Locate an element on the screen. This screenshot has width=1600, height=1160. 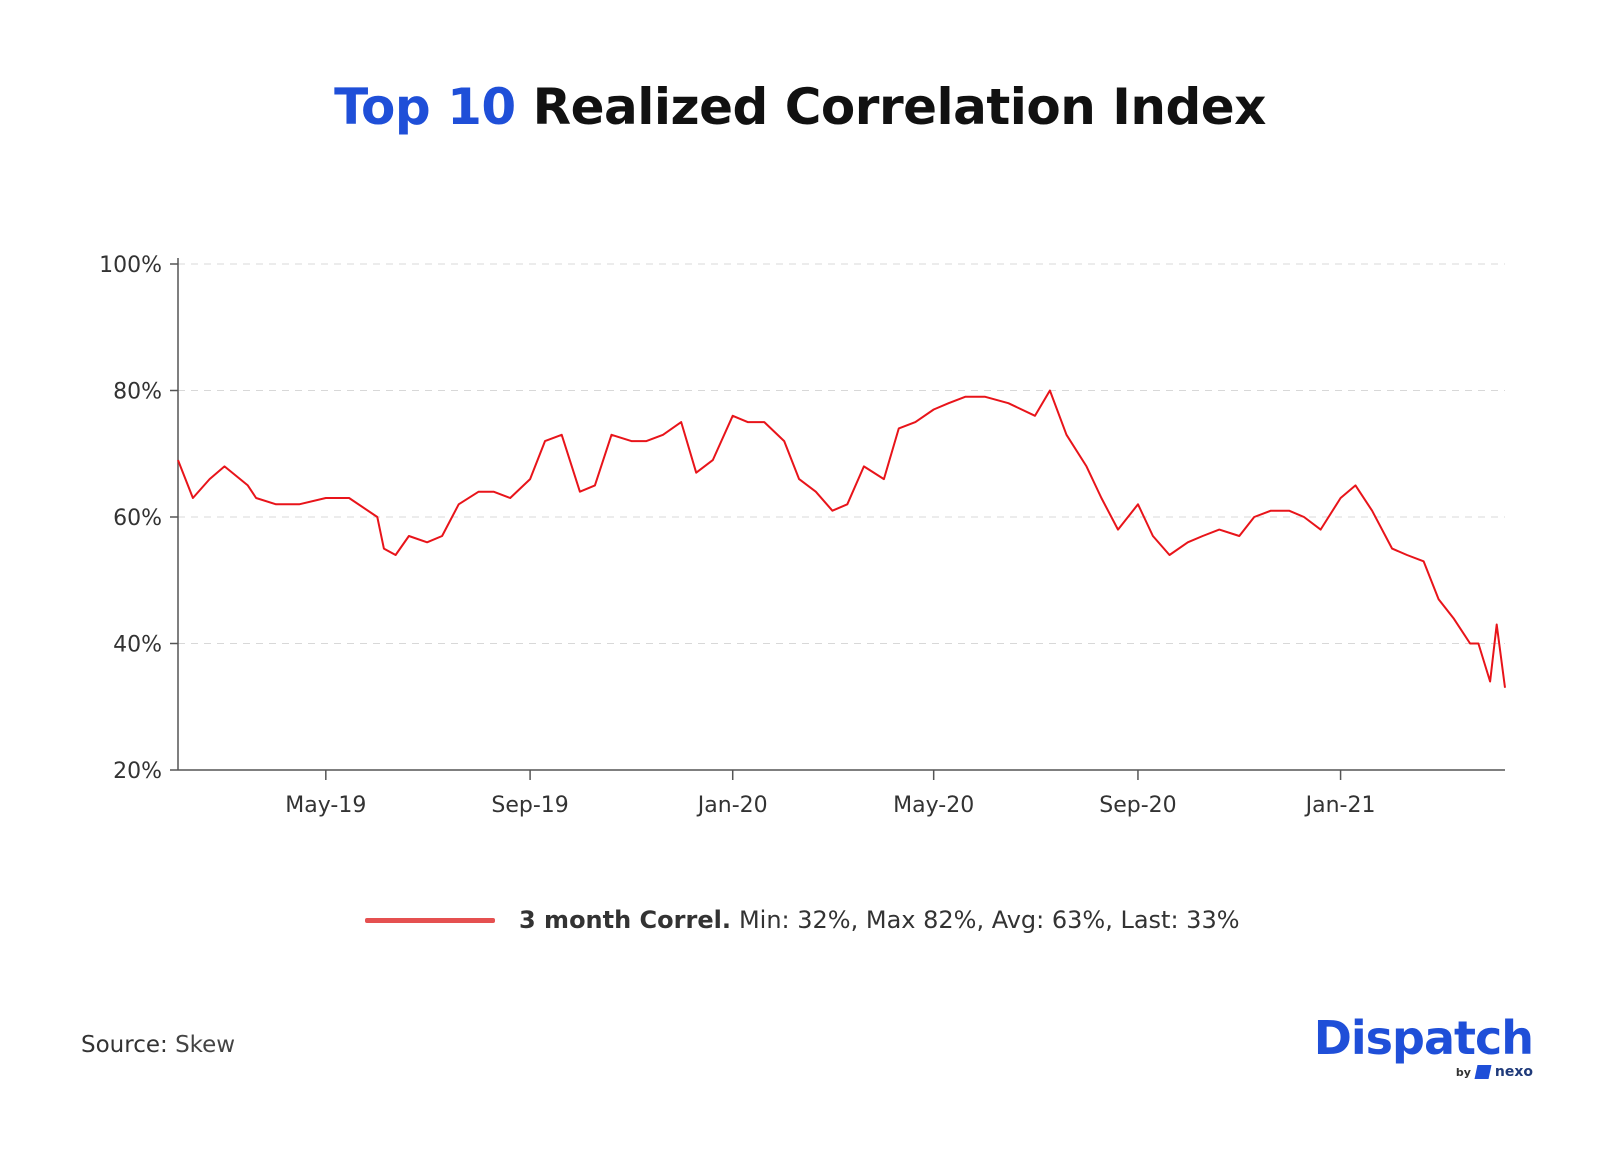
x-tick-label: Jan-20 is located at coordinates (732, 805).